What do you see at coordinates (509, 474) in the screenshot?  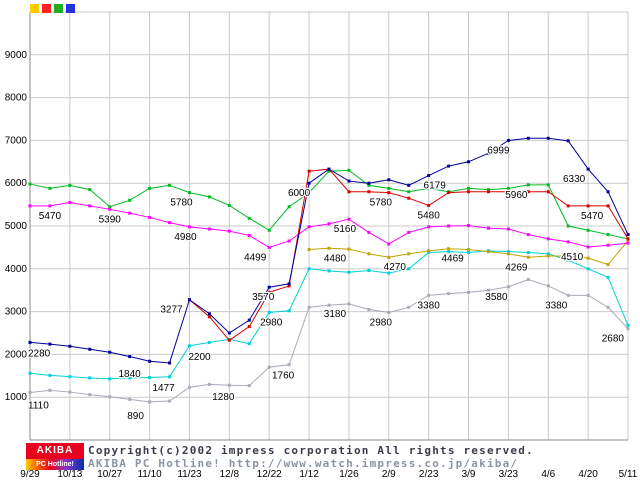 I see `x-tick-label: 3/23` at bounding box center [509, 474].